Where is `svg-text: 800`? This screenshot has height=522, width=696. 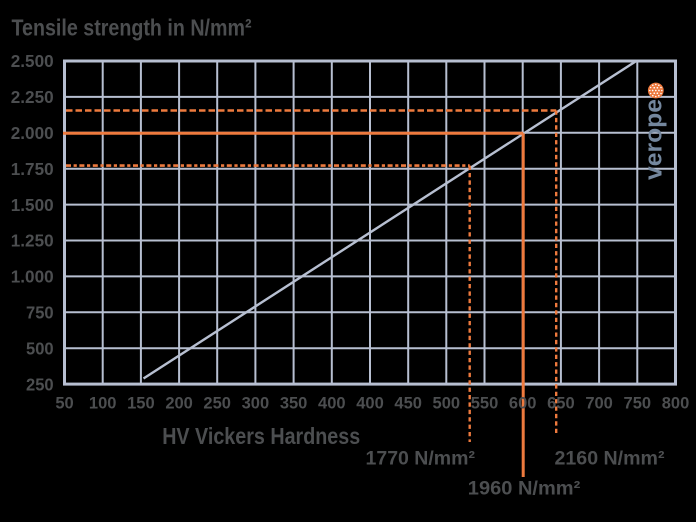
svg-text: 800 is located at coordinates (676, 404).